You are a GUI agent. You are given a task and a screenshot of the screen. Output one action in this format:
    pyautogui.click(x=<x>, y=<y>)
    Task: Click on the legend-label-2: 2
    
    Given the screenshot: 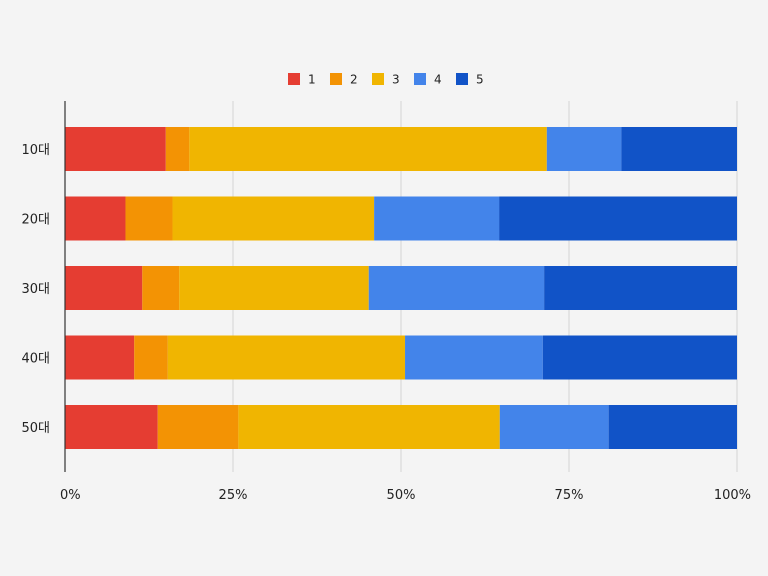 What is the action you would take?
    pyautogui.click(x=354, y=80)
    